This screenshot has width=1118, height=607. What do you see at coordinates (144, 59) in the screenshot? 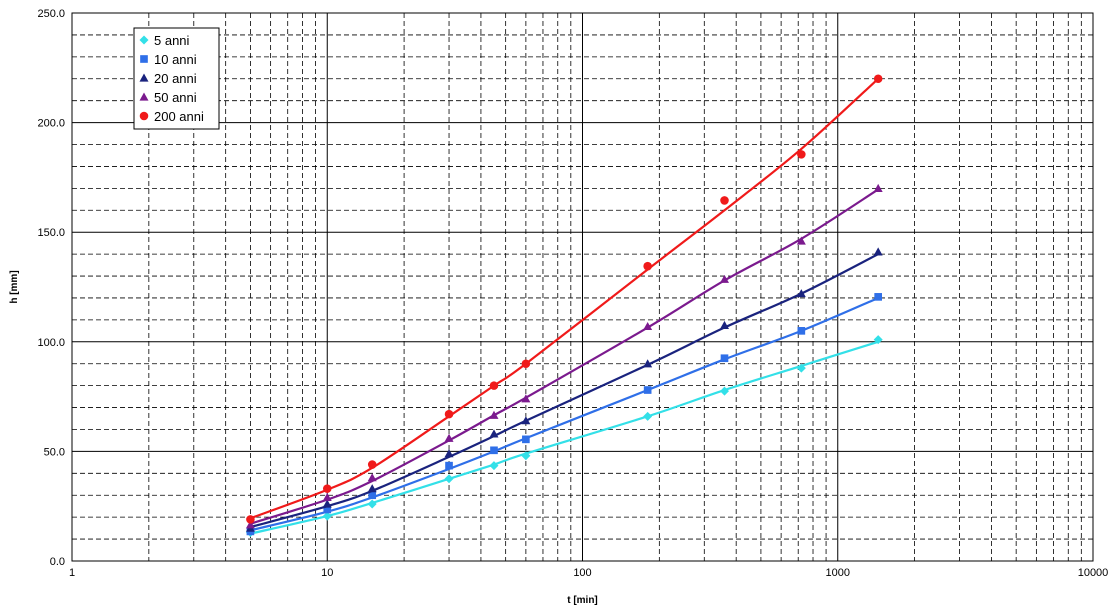
I see `legend-marker-10-anni` at bounding box center [144, 59].